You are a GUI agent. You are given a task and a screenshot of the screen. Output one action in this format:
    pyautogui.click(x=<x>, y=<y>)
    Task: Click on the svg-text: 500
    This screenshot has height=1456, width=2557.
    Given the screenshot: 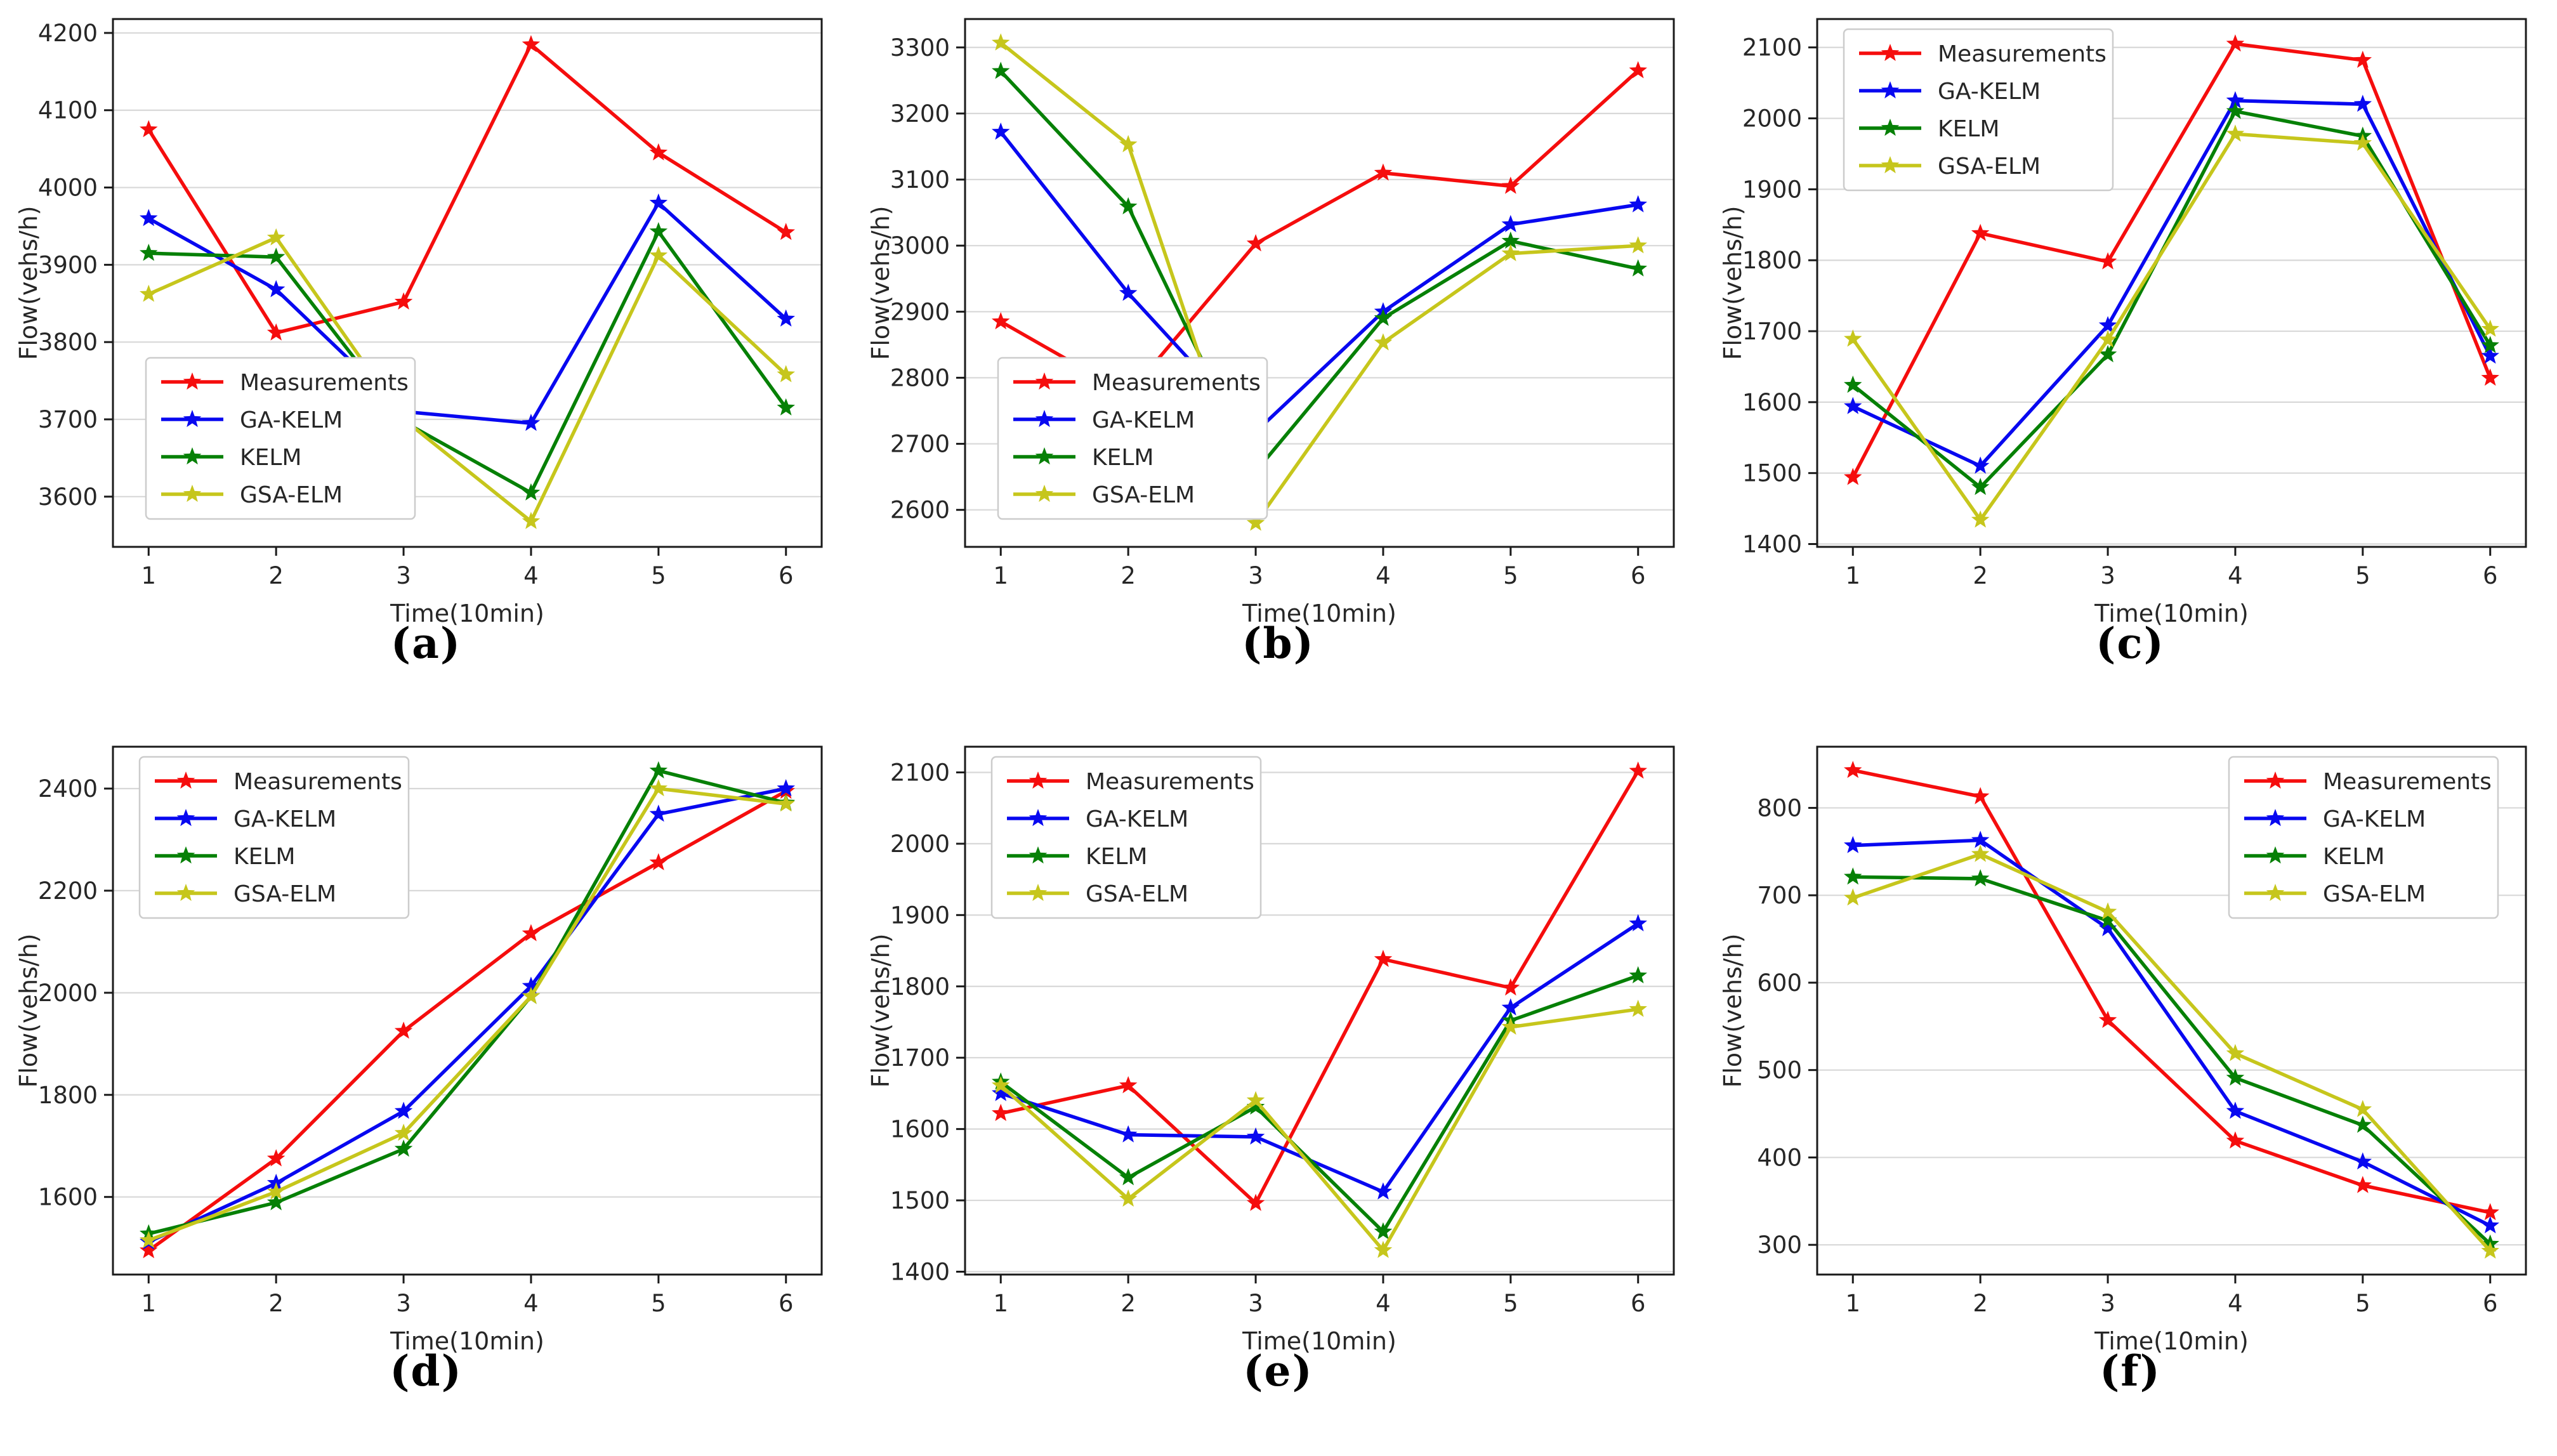 What is the action you would take?
    pyautogui.click(x=1779, y=1070)
    